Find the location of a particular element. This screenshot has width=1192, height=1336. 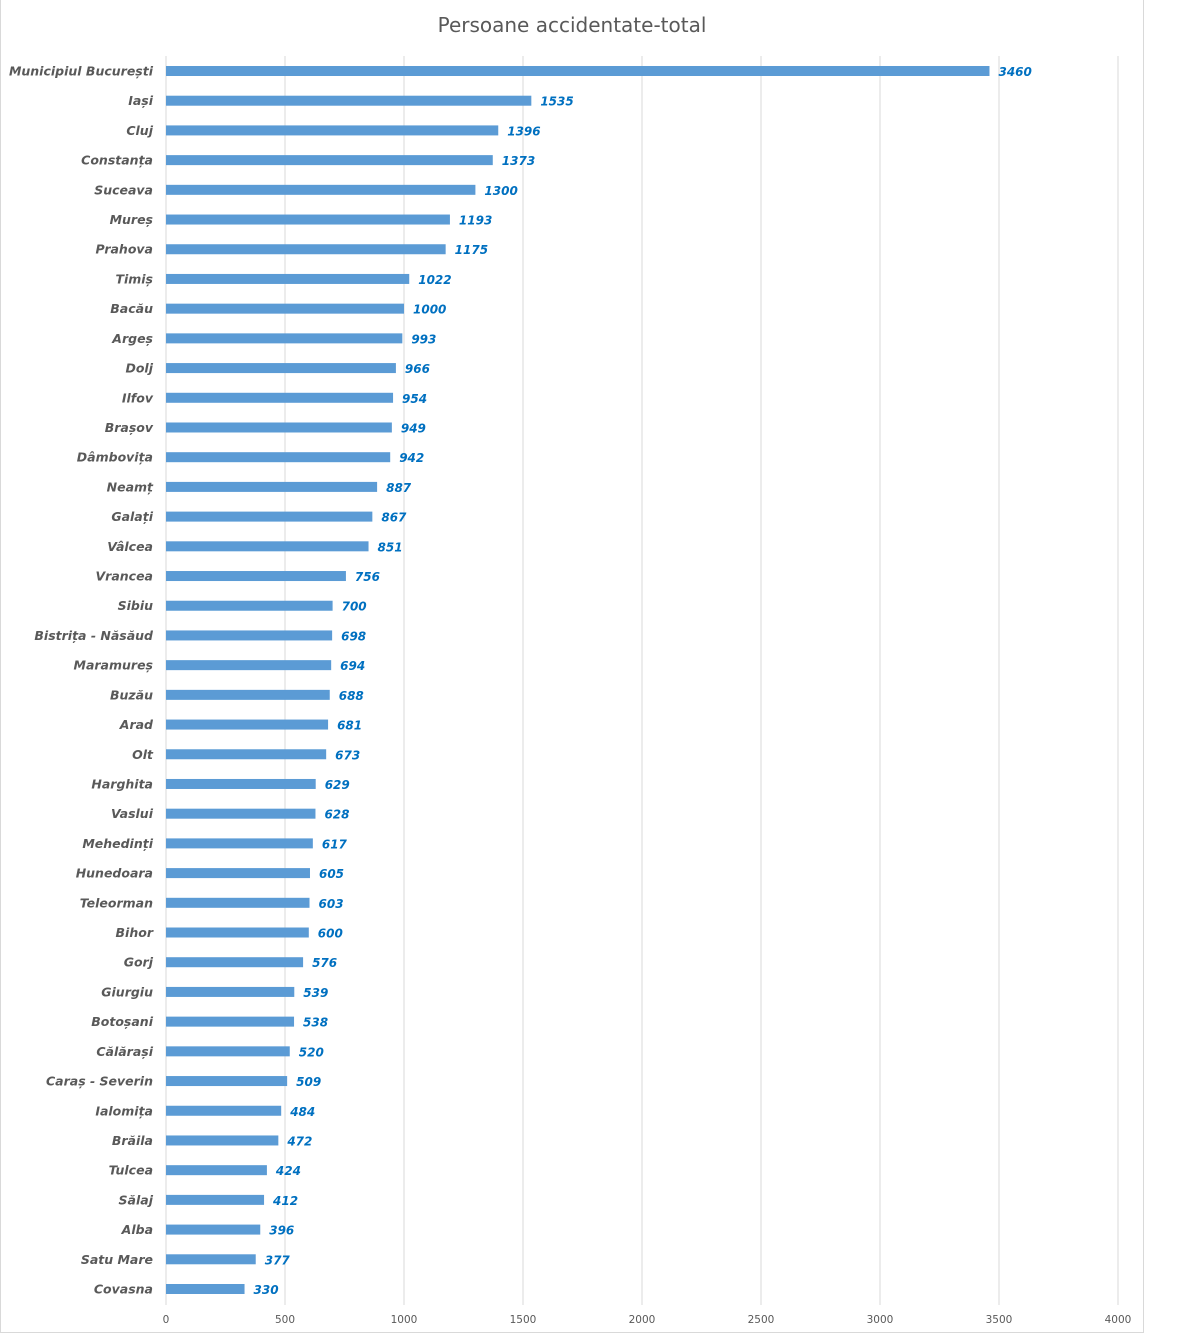

category-label: Harghita is located at coordinates (122, 783).